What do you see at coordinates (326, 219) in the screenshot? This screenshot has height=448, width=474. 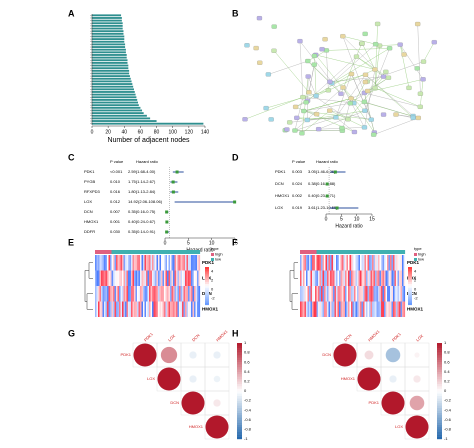 I see `x-tick-label: 0` at bounding box center [326, 219].